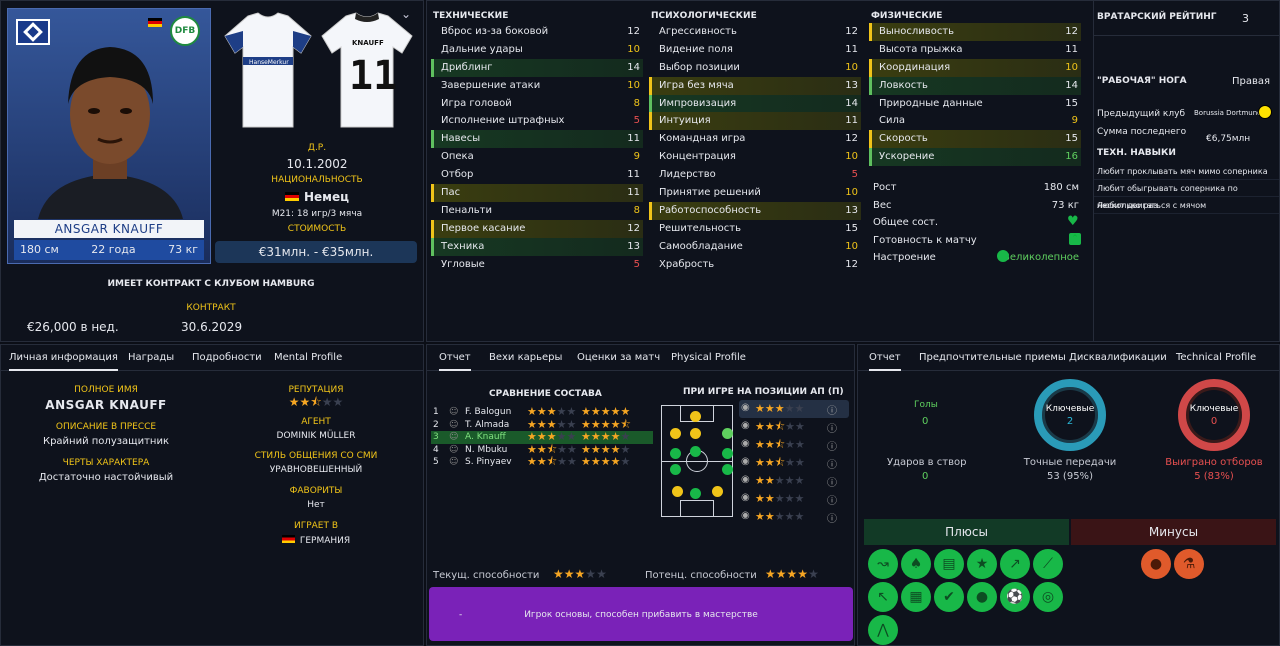 The width and height of the screenshot is (1280, 646). Describe the element at coordinates (542, 425) in the screenshot. I see `squad-player-row: 2 ☺ T. Almada ★★★★★ ★★★★⯪` at that location.